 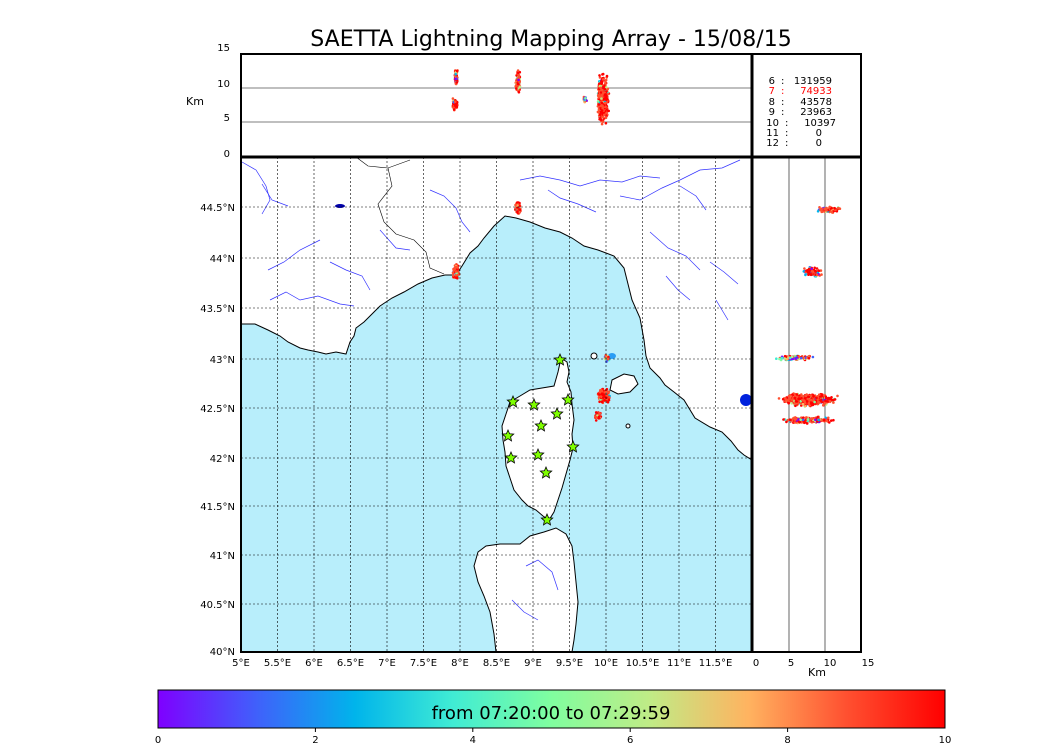 I want to click on stations-8-label: 8, so click(x=772, y=102).